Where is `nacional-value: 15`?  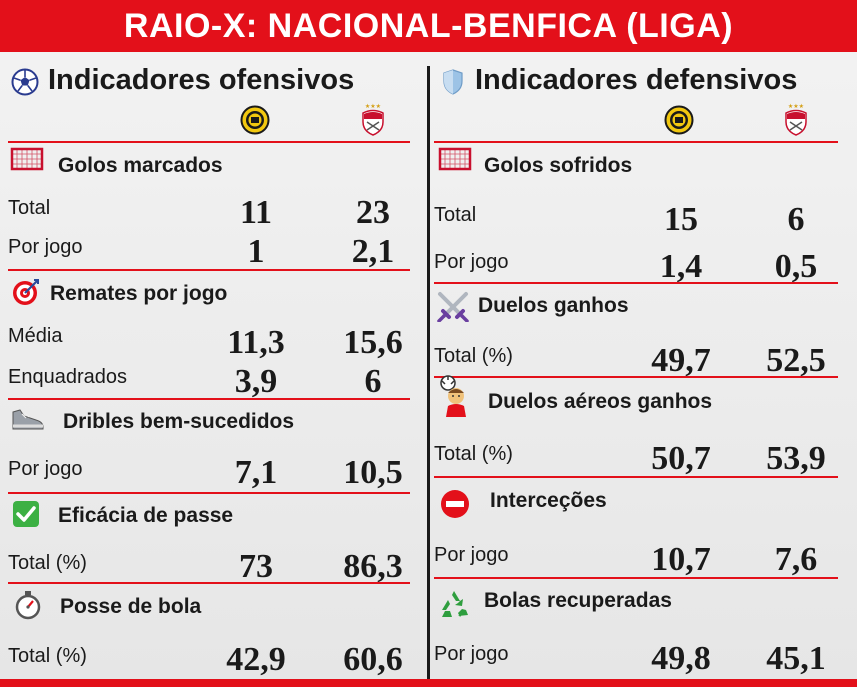
nacional-value: 15 is located at coordinates (681, 219).